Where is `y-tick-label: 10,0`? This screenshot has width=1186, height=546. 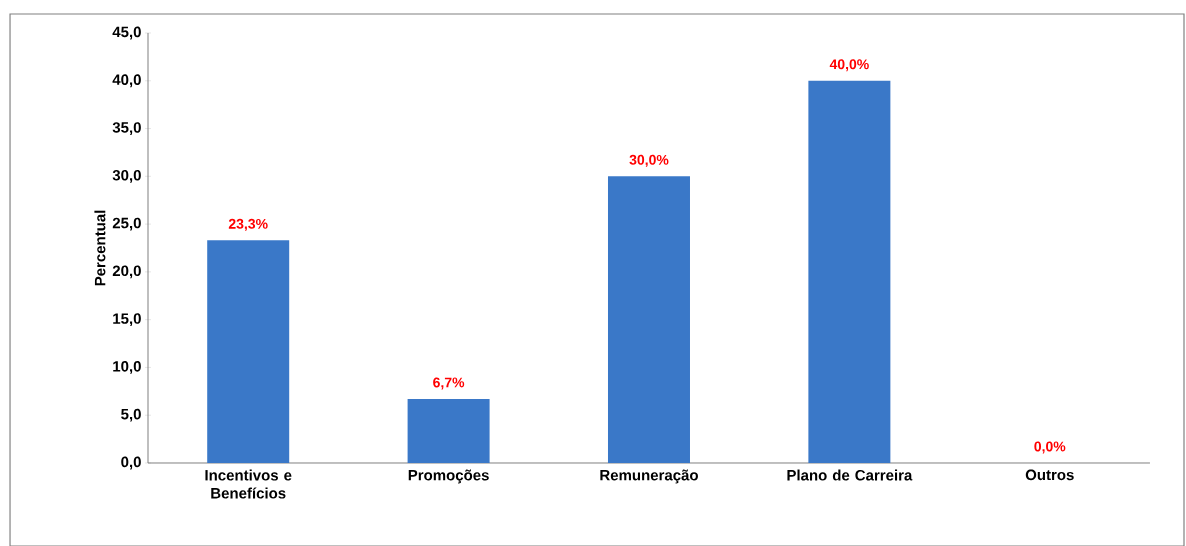 y-tick-label: 10,0 is located at coordinates (127, 367).